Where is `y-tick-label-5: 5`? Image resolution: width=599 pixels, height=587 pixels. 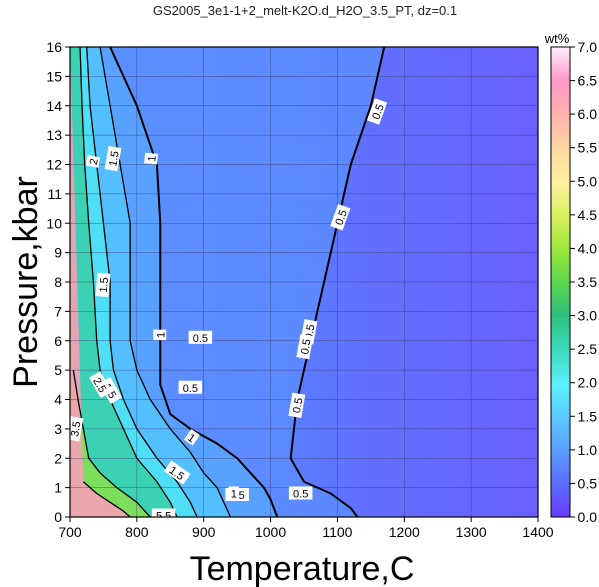 y-tick-label-5: 5 is located at coordinates (58, 370).